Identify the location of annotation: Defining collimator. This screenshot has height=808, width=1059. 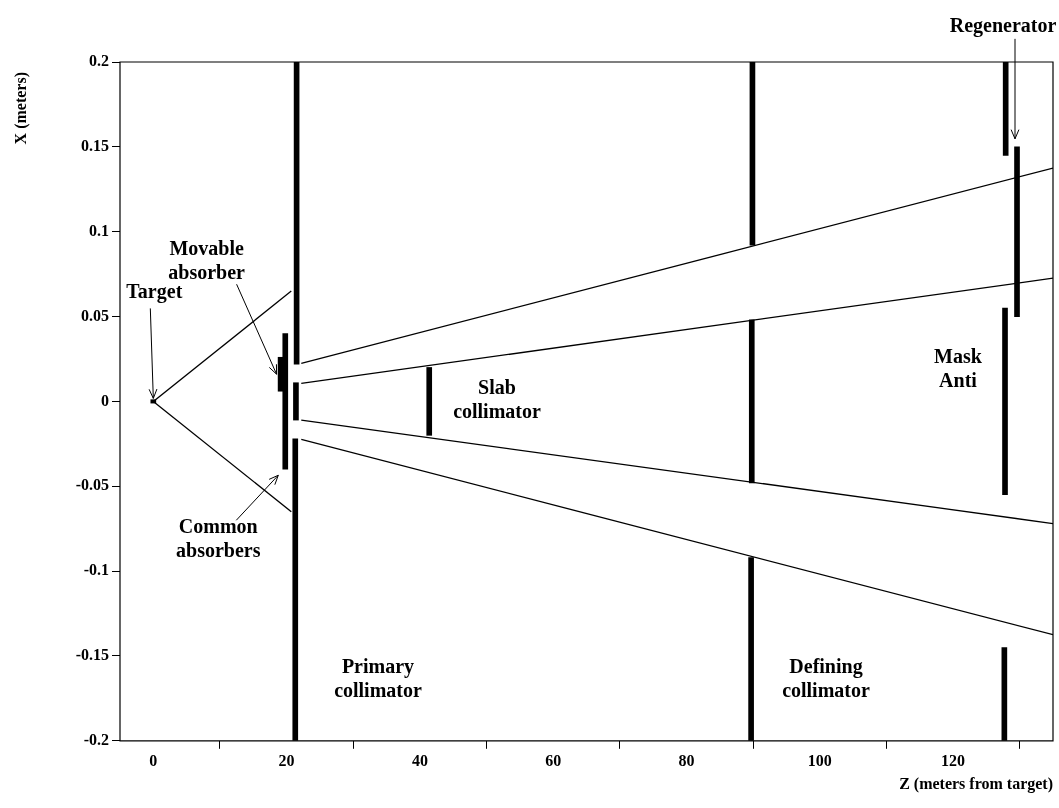
(826, 678).